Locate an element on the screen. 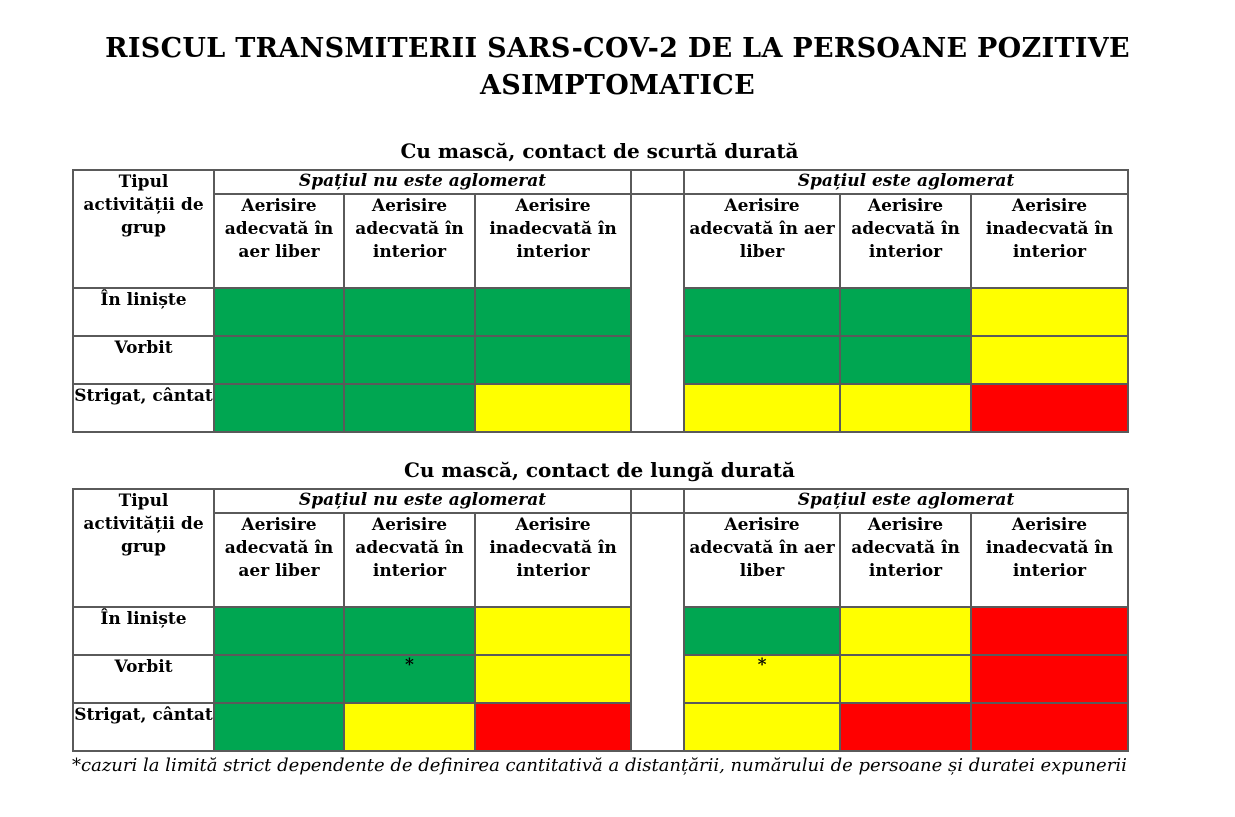  table-title-short-duration: Cu mască, contact de scurtă durată is located at coordinates (599, 151).